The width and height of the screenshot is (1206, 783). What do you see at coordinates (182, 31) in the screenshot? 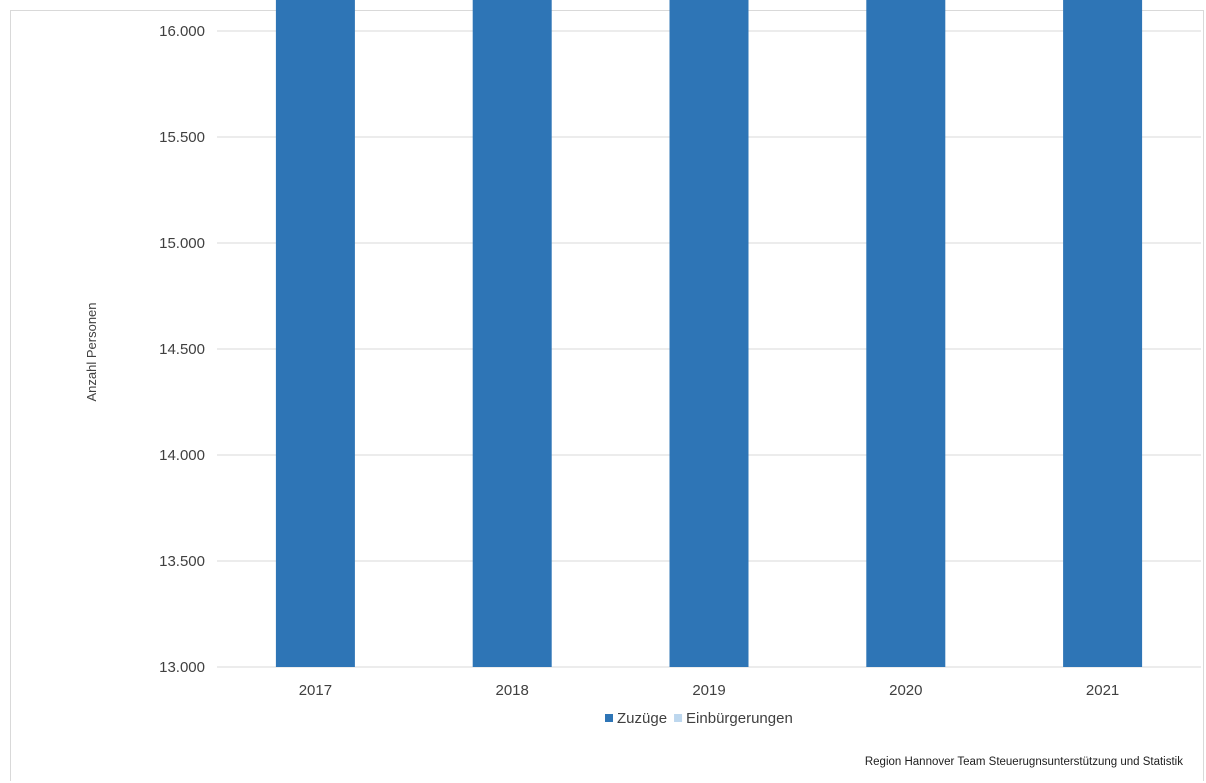
I see `y-tick-label: 16.000` at bounding box center [182, 31].